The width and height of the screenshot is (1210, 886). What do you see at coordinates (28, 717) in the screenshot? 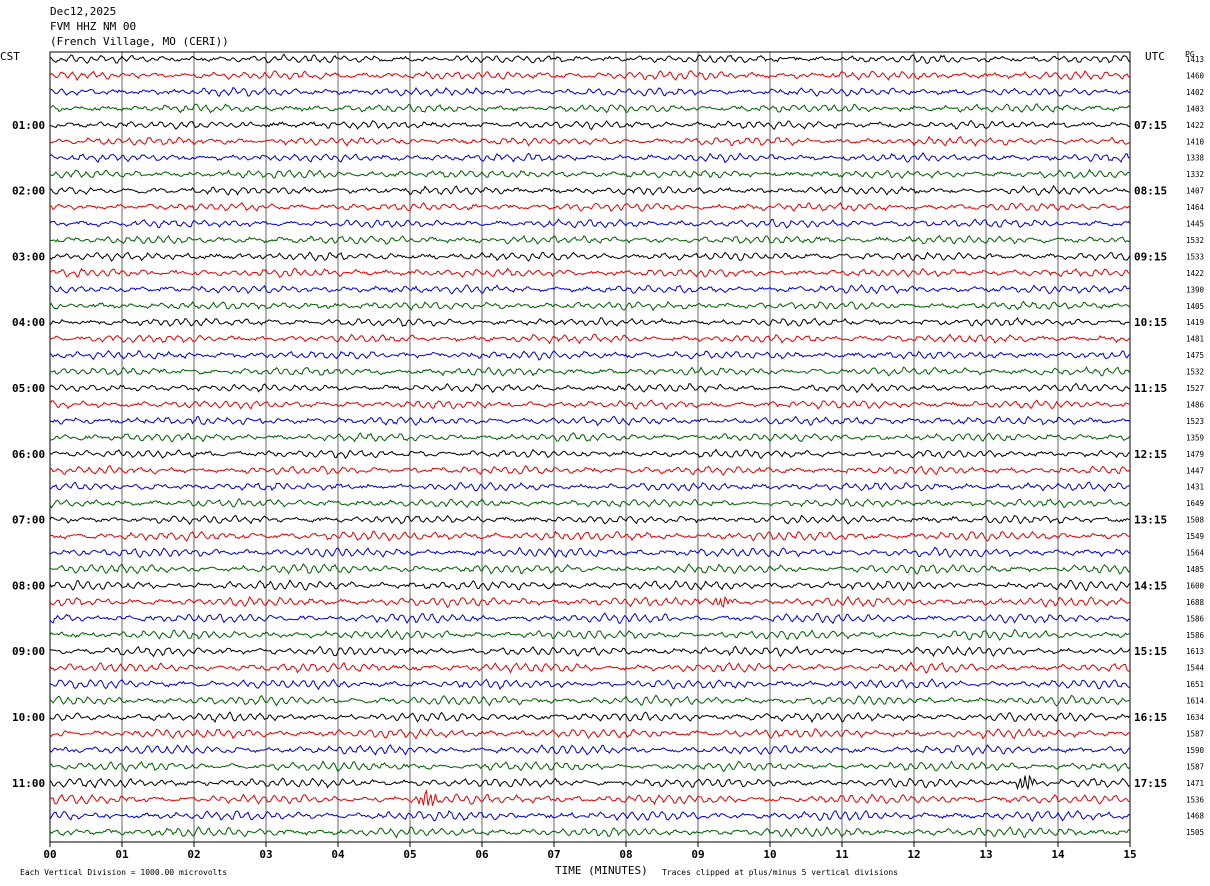
I see `left-hour-label: 10:00` at bounding box center [28, 717].